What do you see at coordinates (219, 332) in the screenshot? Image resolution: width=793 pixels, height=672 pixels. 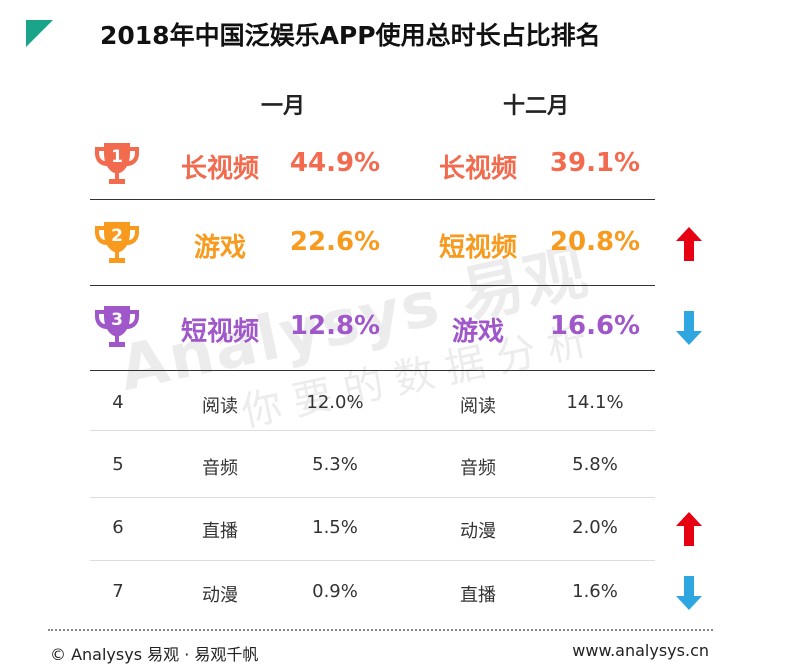 I see `jan-category: 短视频` at bounding box center [219, 332].